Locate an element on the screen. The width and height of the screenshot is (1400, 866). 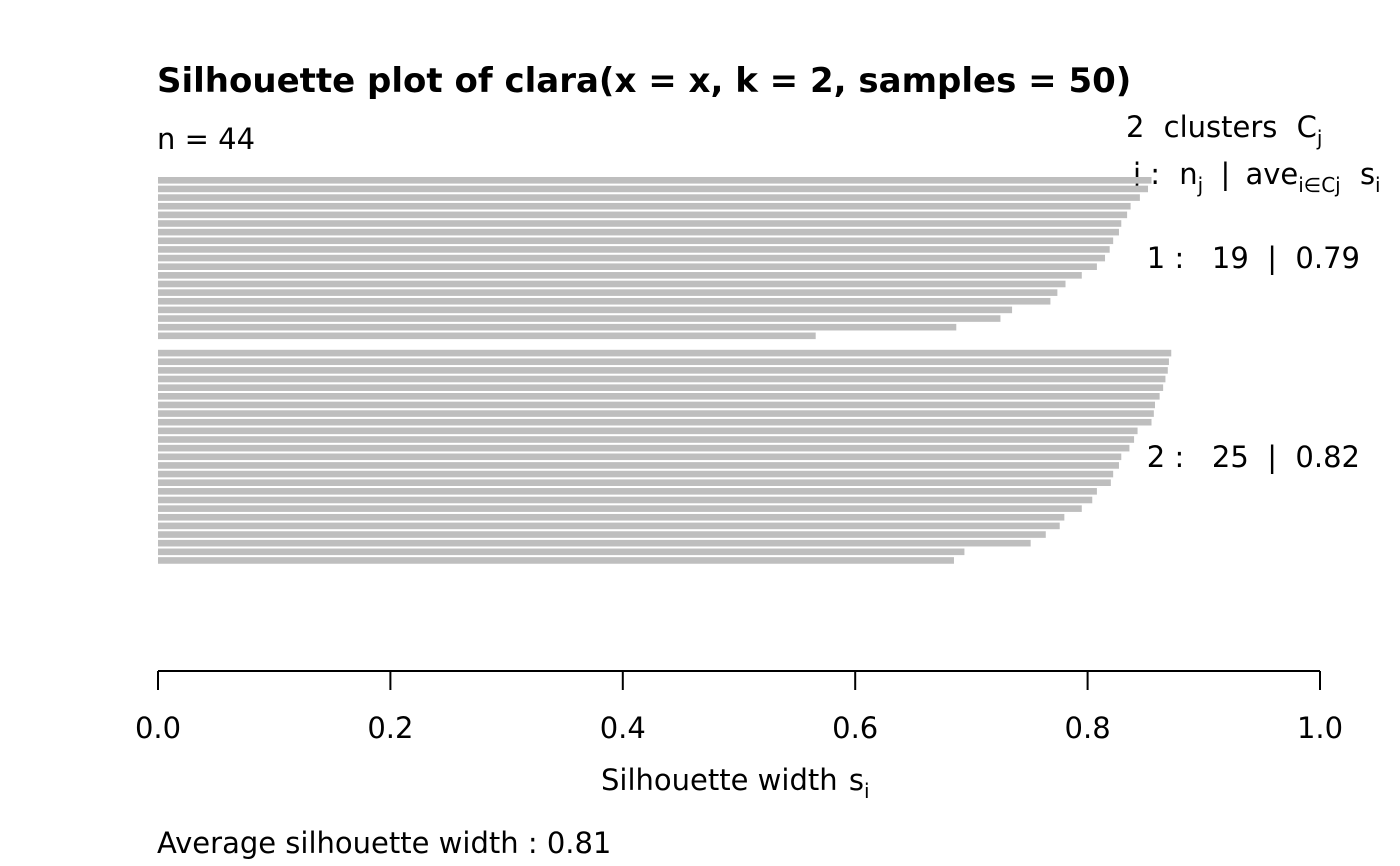
x-axis-label-text: Silhouette width is located at coordinates (719, 780).